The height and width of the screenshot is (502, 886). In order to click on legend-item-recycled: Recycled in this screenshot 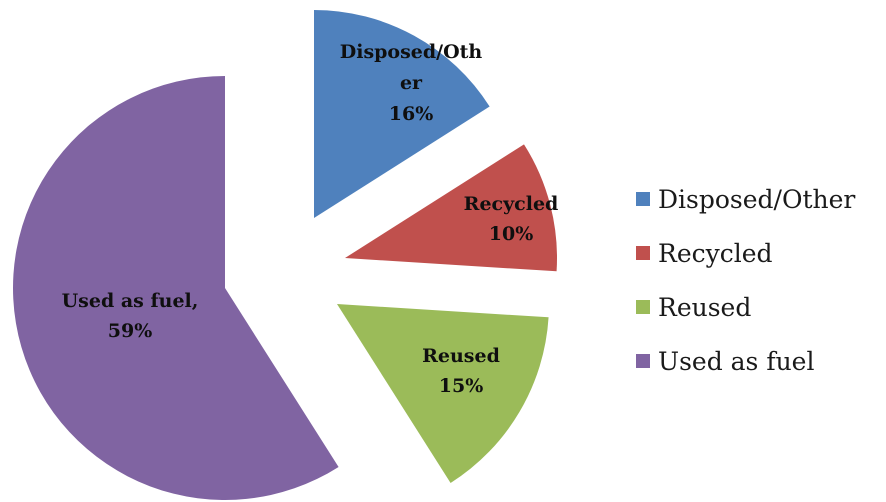, I will do `click(745, 253)`.